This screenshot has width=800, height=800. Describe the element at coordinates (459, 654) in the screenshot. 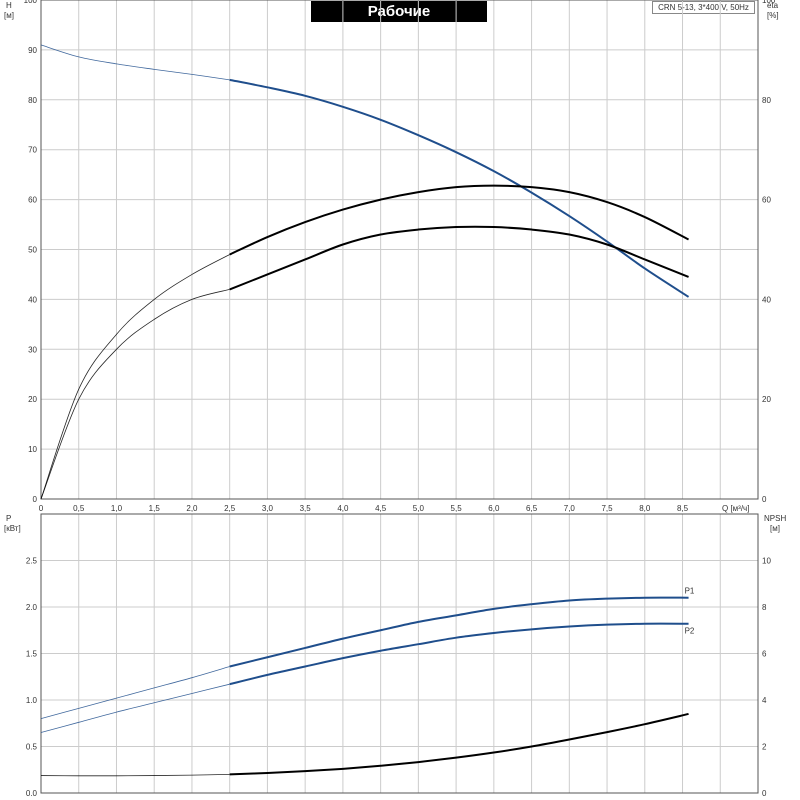

I see `p2-curve` at that location.